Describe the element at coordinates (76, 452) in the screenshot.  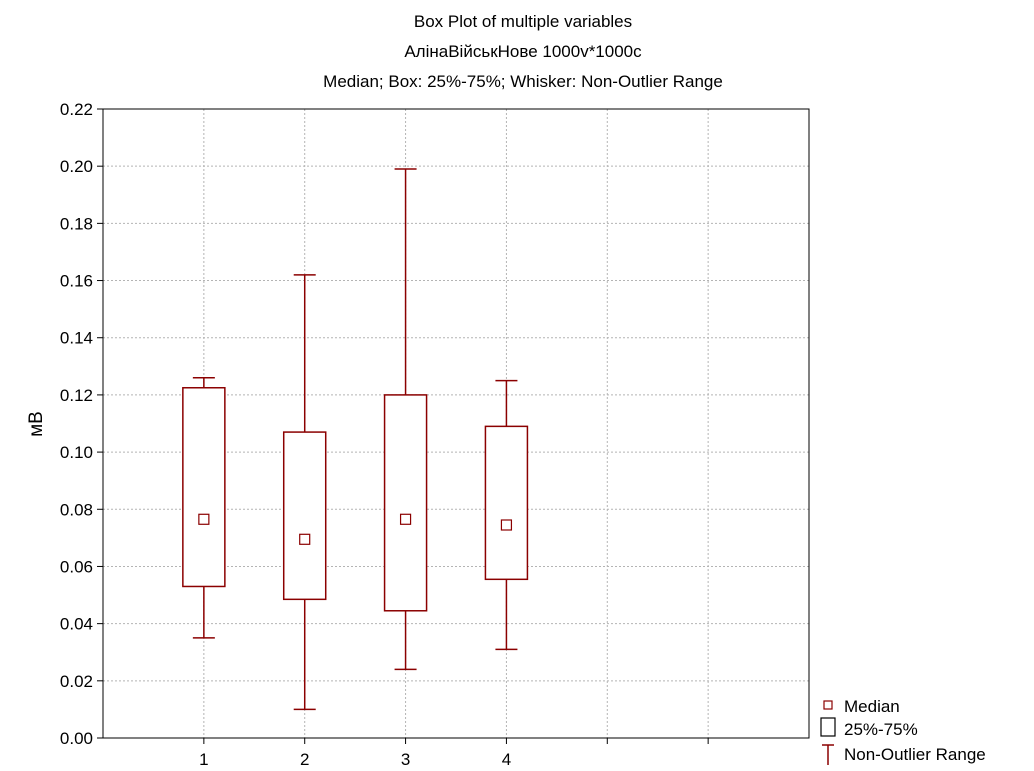
I see `y-tick-label-5: 0.10` at that location.